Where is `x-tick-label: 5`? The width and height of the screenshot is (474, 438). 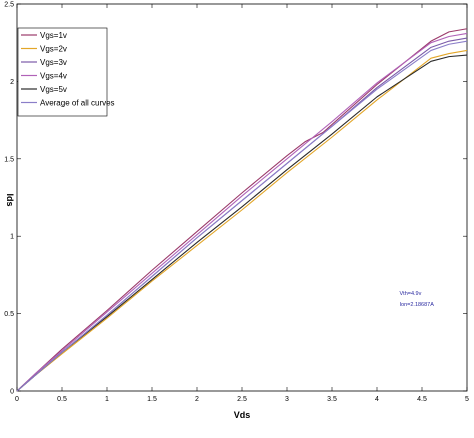
x-tick-label: 5 is located at coordinates (467, 399).